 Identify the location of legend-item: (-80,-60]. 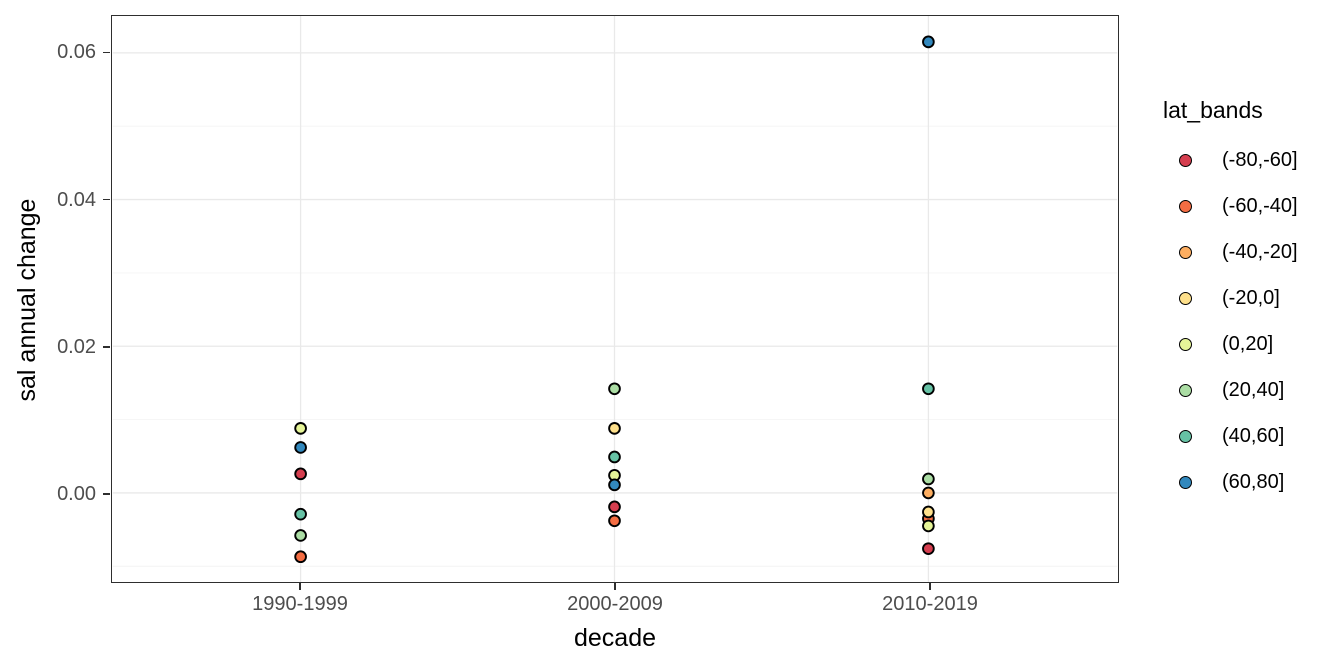
(1238, 160).